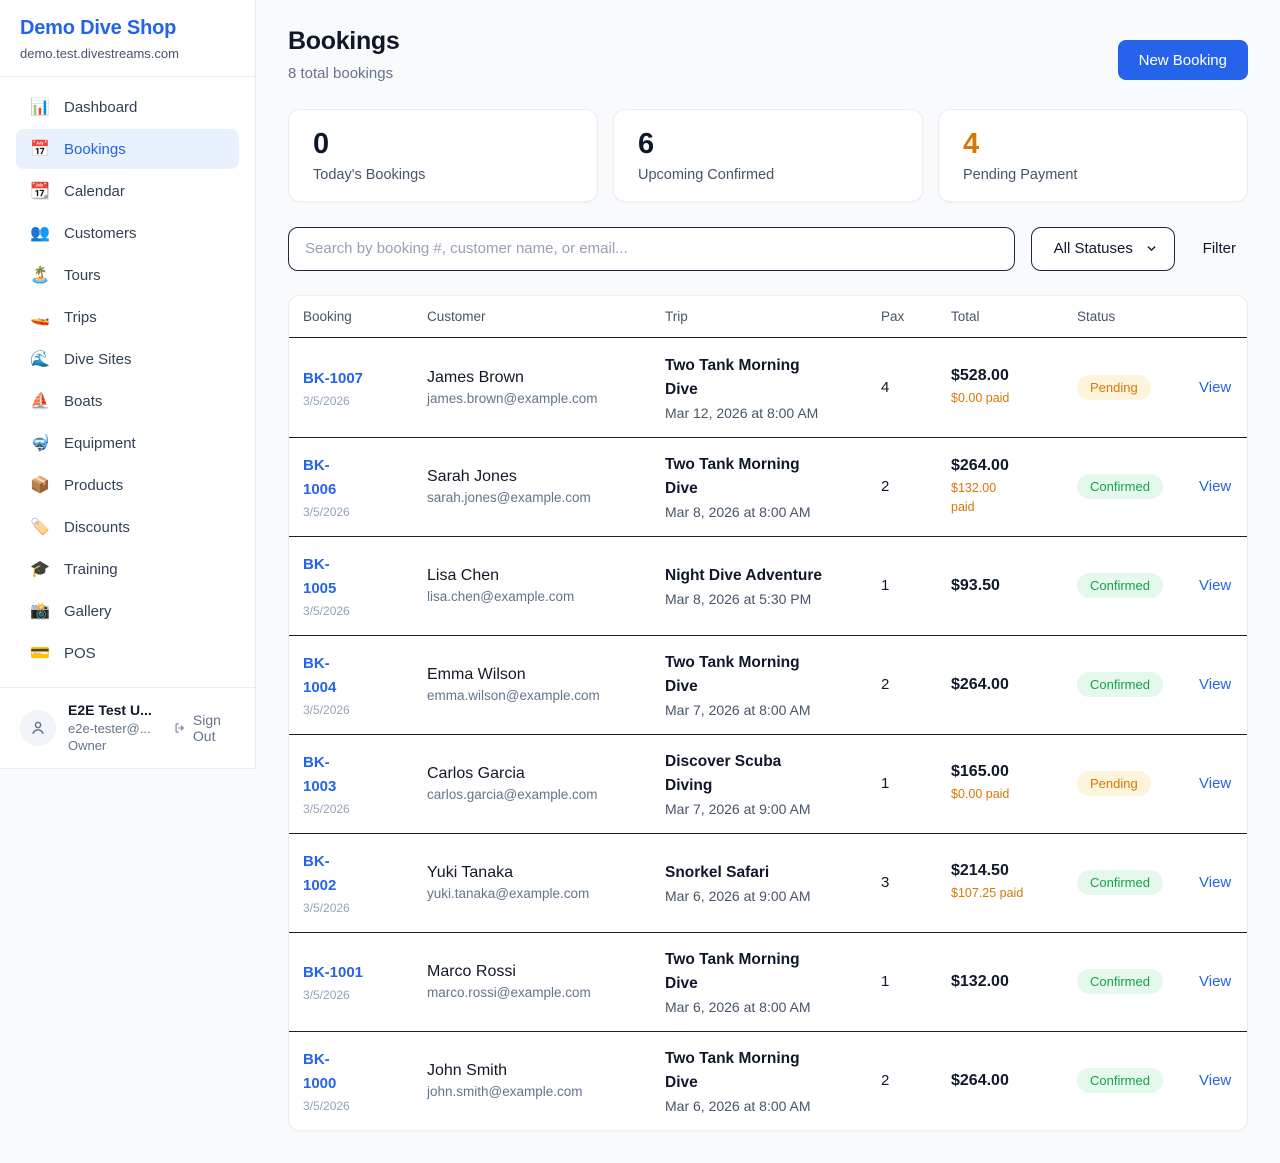 The height and width of the screenshot is (1163, 1280). I want to click on total-amount: $528.00, so click(980, 375).